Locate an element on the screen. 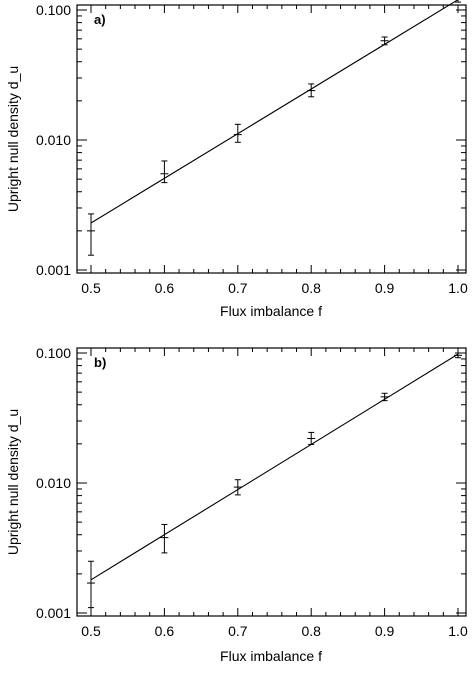 The image size is (474, 686). panel-label: b) is located at coordinates (100, 362).